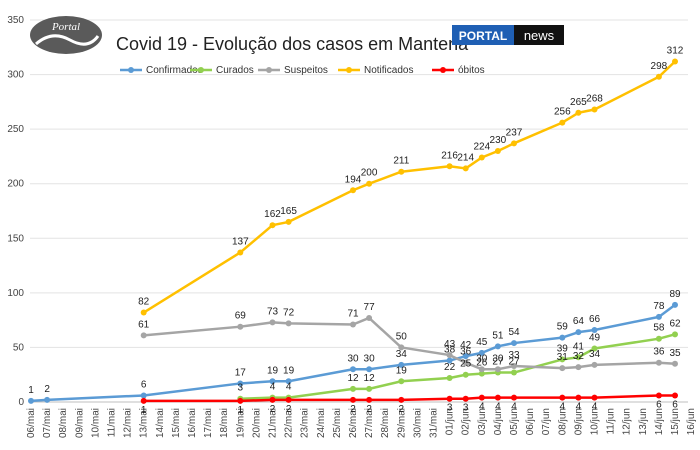  What do you see at coordinates (578, 421) in the screenshot?
I see `x-tick-label: 09/jun` at bounding box center [578, 421].